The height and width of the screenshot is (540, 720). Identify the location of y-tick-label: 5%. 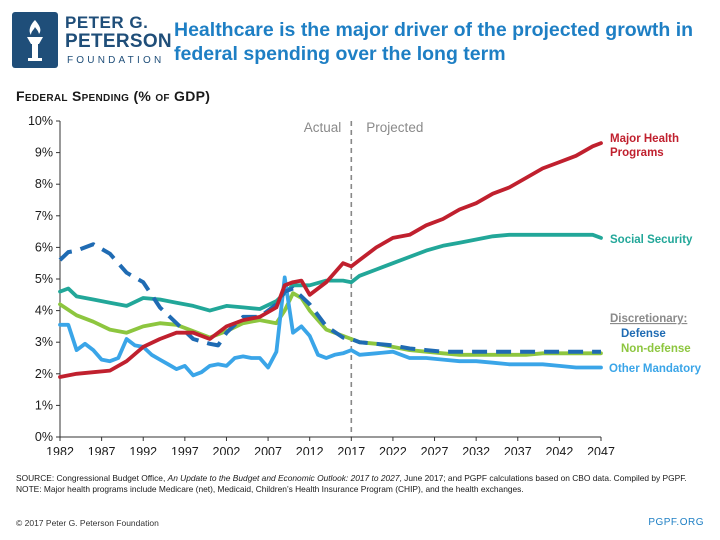
(44, 279).